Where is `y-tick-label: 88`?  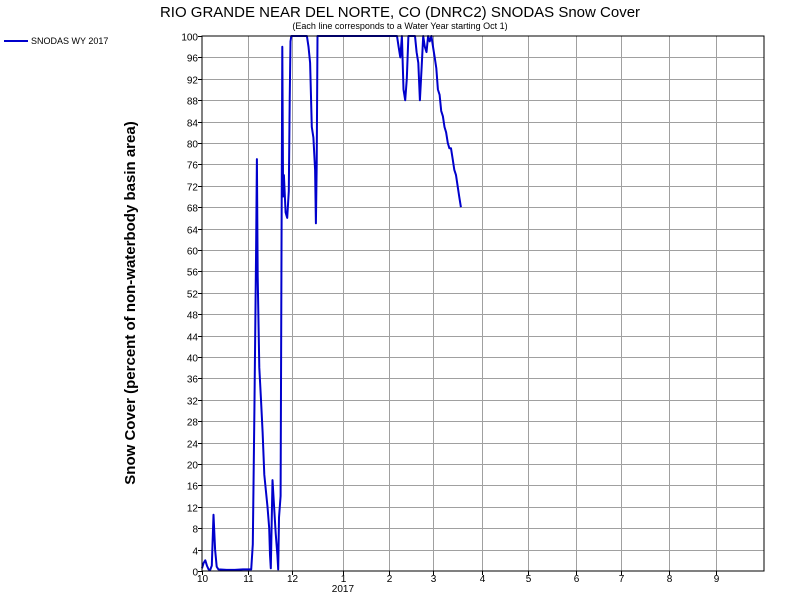
y-tick-label: 88 is located at coordinates (193, 102).